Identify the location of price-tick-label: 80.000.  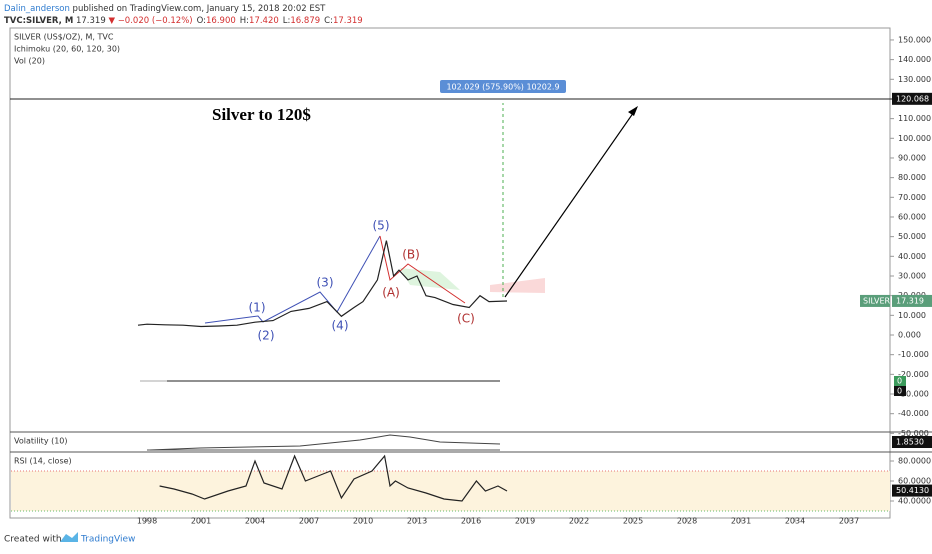
(912, 177).